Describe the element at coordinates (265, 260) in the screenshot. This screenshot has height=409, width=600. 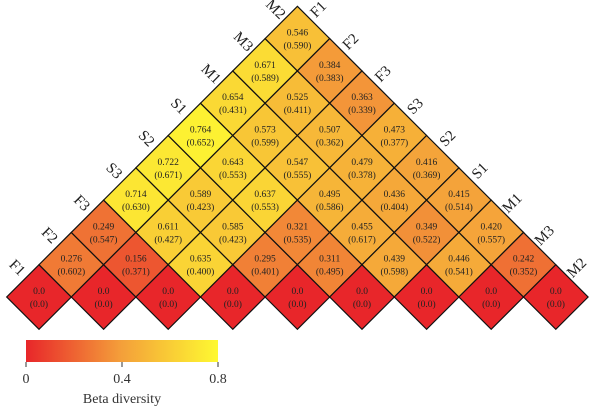
I see `cell-value-label: 0.295` at that location.